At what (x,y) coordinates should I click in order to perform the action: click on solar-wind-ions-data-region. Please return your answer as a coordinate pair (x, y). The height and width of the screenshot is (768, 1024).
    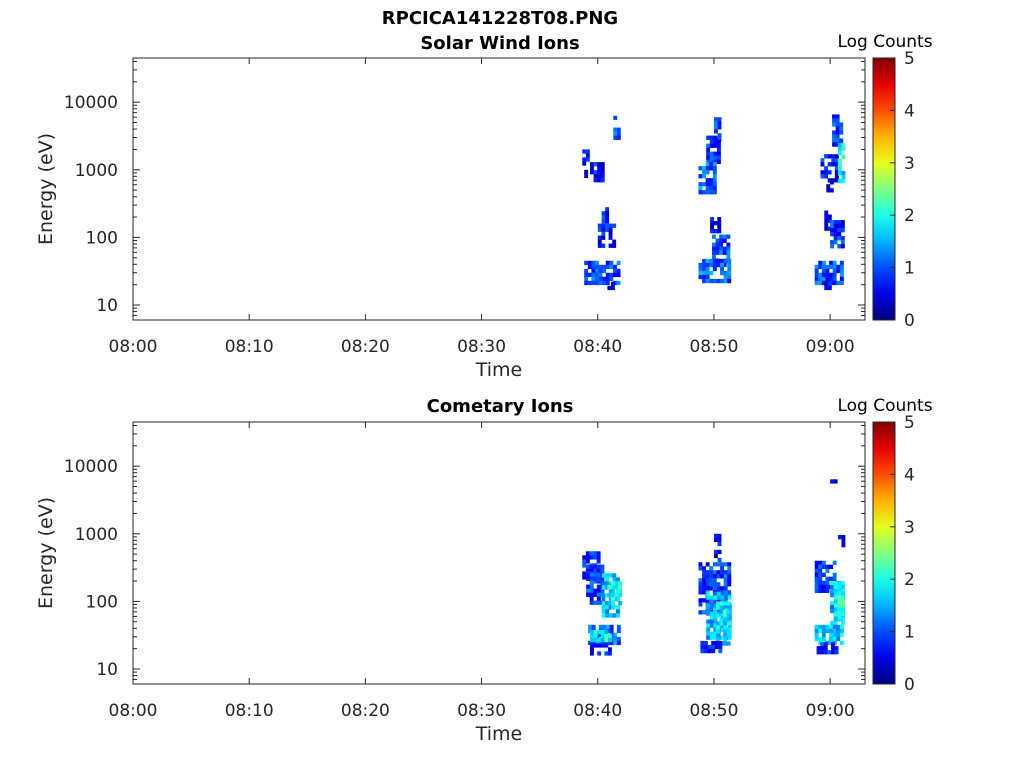
    Looking at the image, I should click on (586, 174).